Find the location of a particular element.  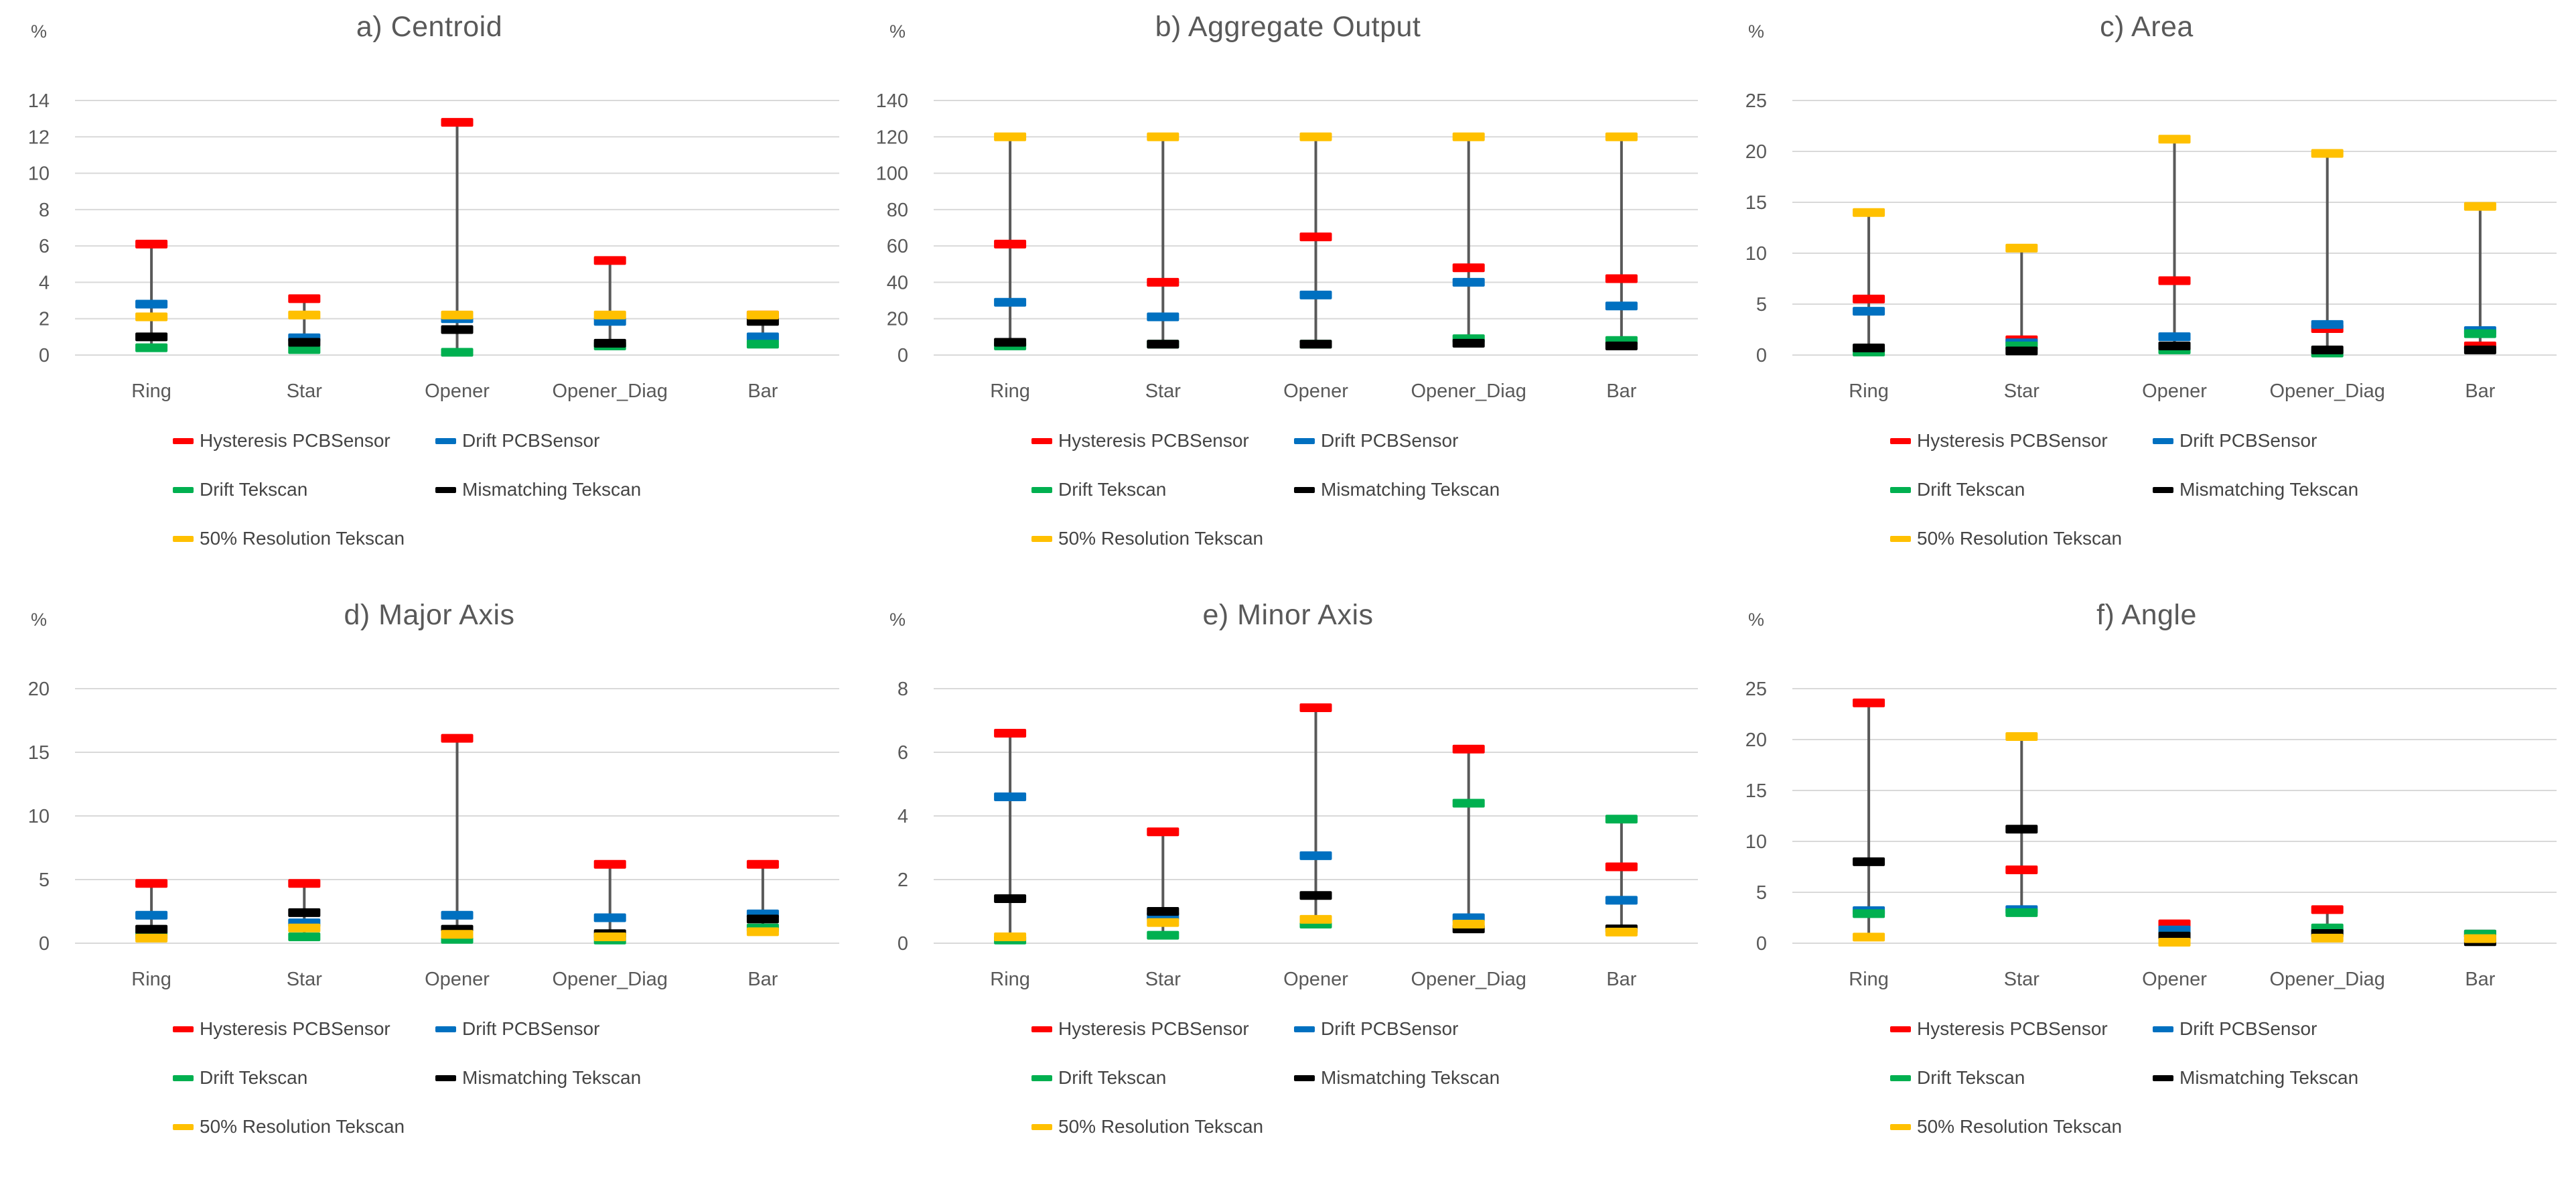

legend-item: 50% Resolution Tekscan is located at coordinates (304, 538).